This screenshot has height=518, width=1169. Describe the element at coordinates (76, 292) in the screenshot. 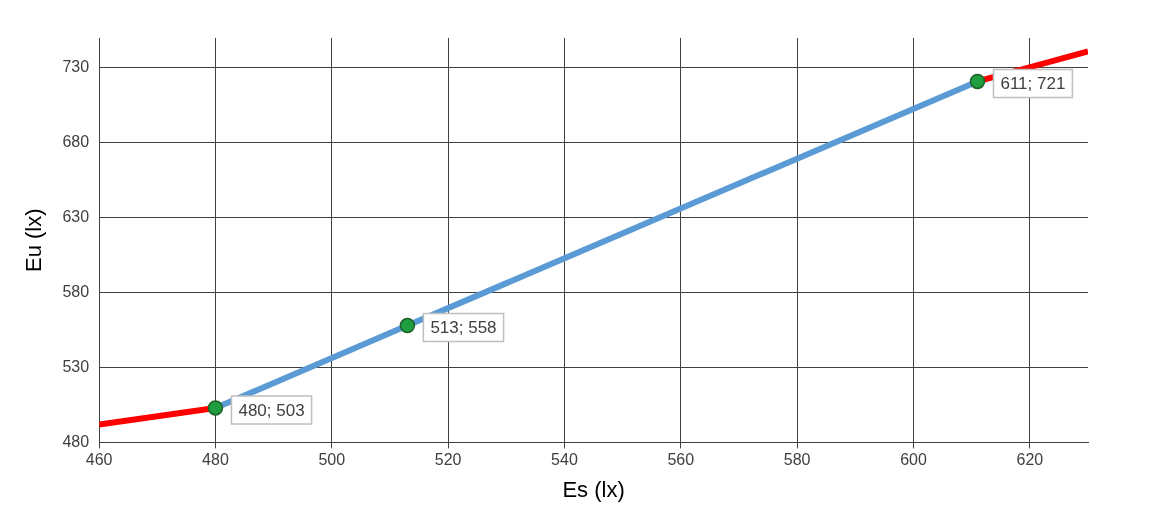

I see `y-tick-label: 580` at that location.